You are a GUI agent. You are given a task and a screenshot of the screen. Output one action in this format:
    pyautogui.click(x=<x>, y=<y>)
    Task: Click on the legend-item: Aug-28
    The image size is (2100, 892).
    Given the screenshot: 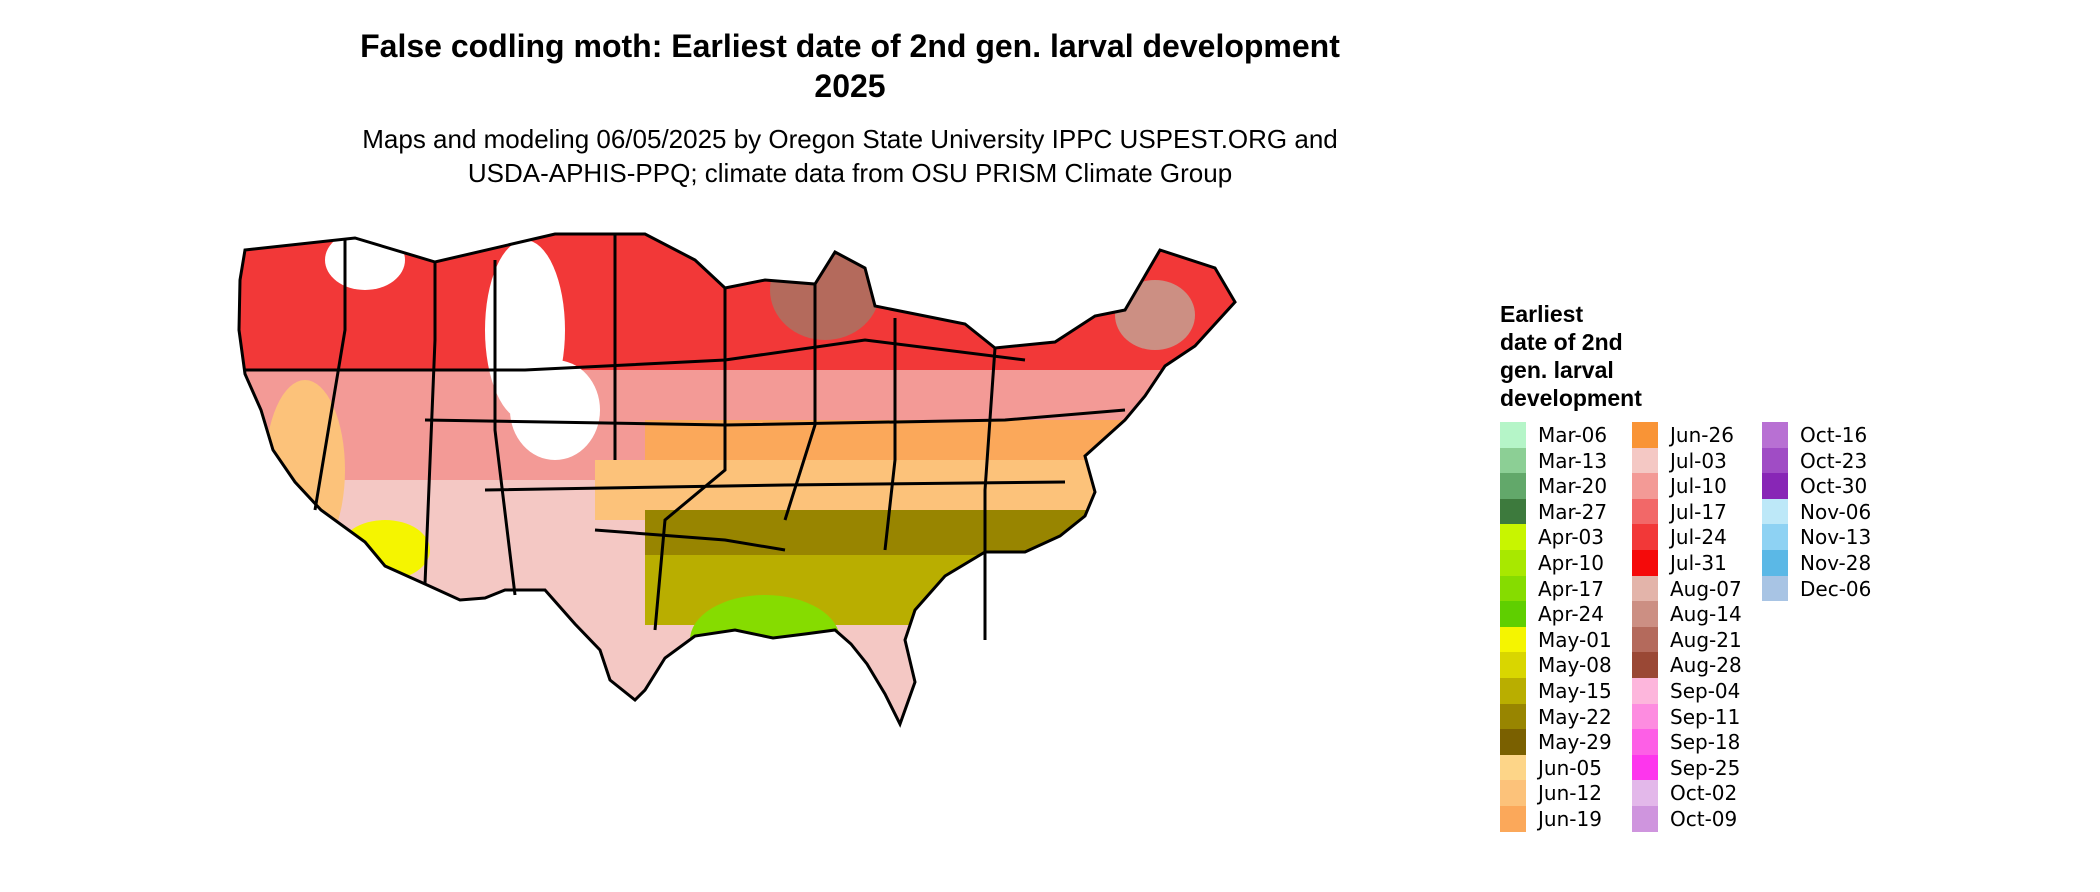 What is the action you would take?
    pyautogui.click(x=1697, y=665)
    